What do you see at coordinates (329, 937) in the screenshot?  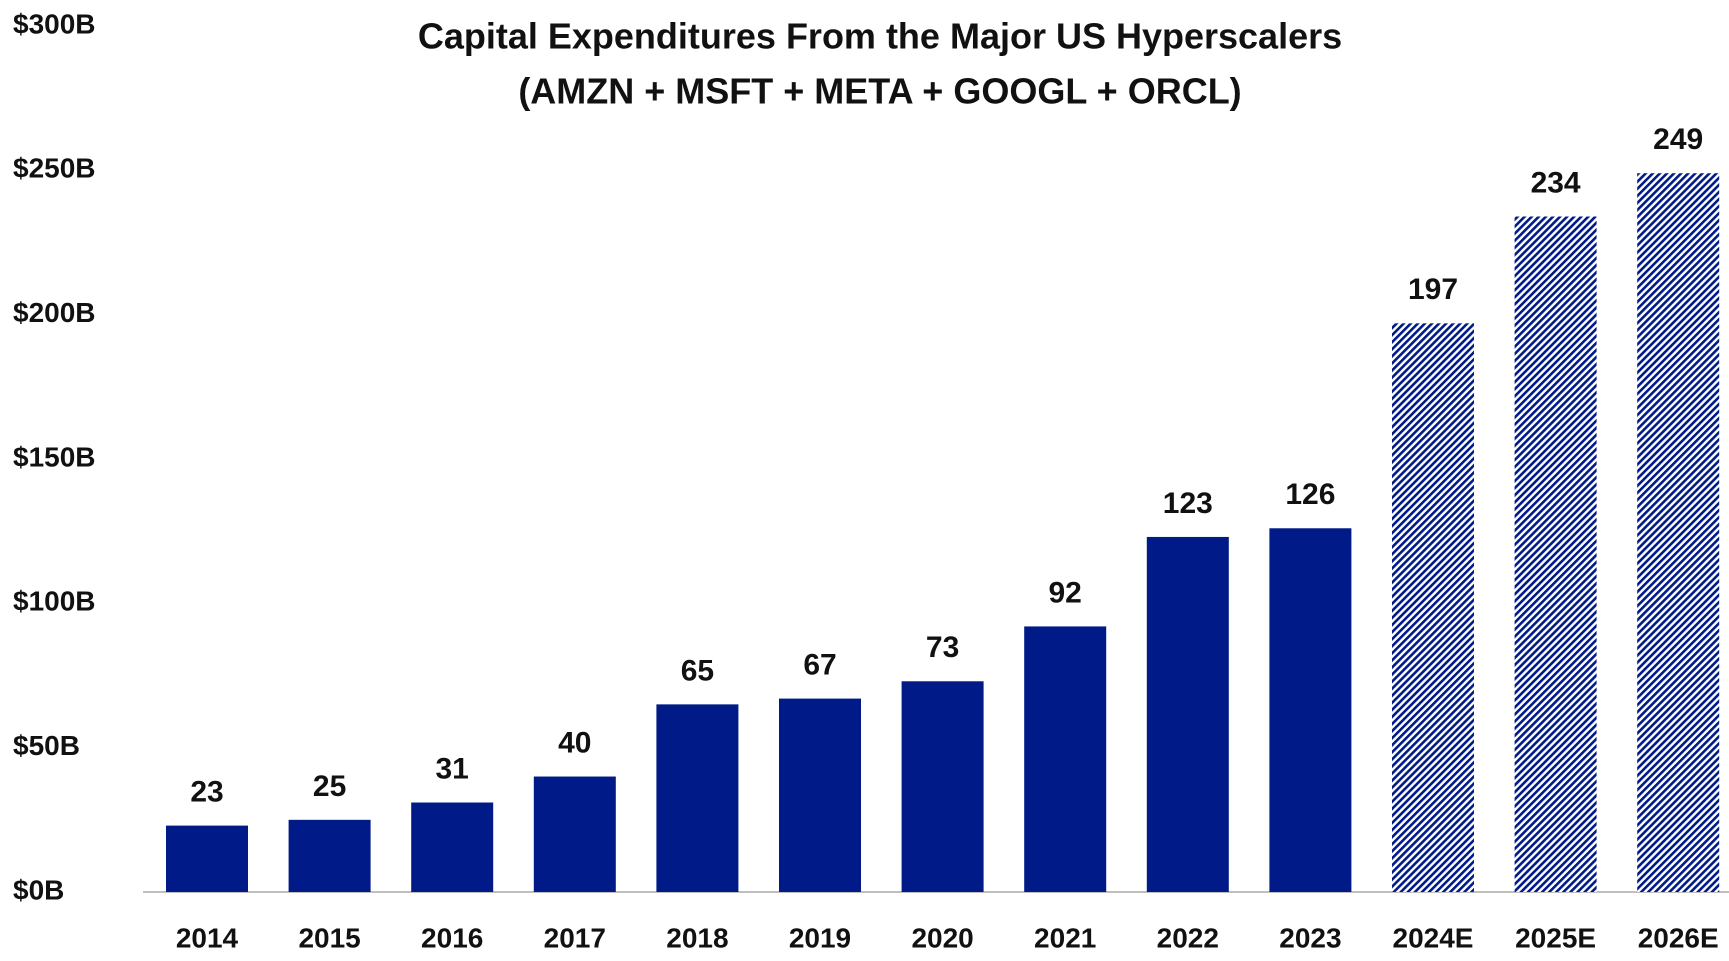 I see `x-tick-label: 2015` at bounding box center [329, 937].